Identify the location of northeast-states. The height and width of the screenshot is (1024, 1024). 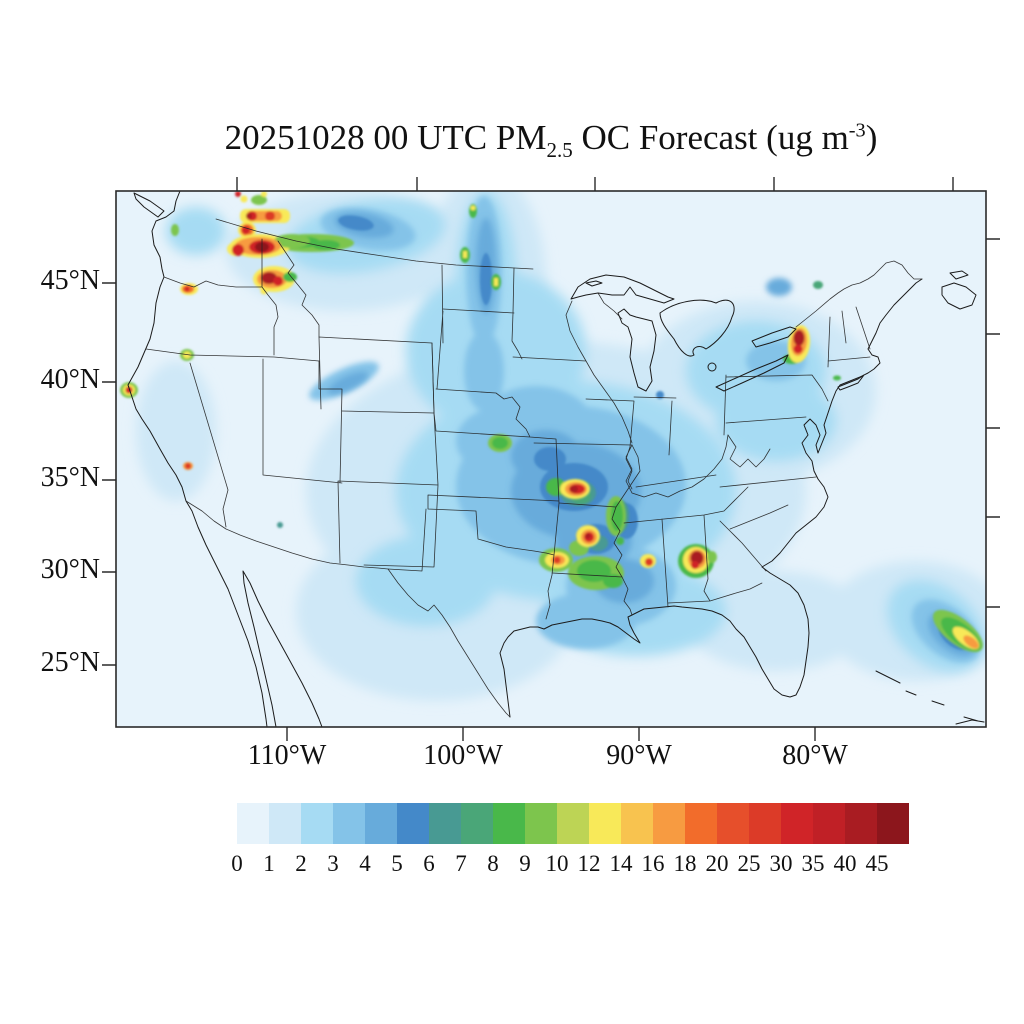
(798, 354).